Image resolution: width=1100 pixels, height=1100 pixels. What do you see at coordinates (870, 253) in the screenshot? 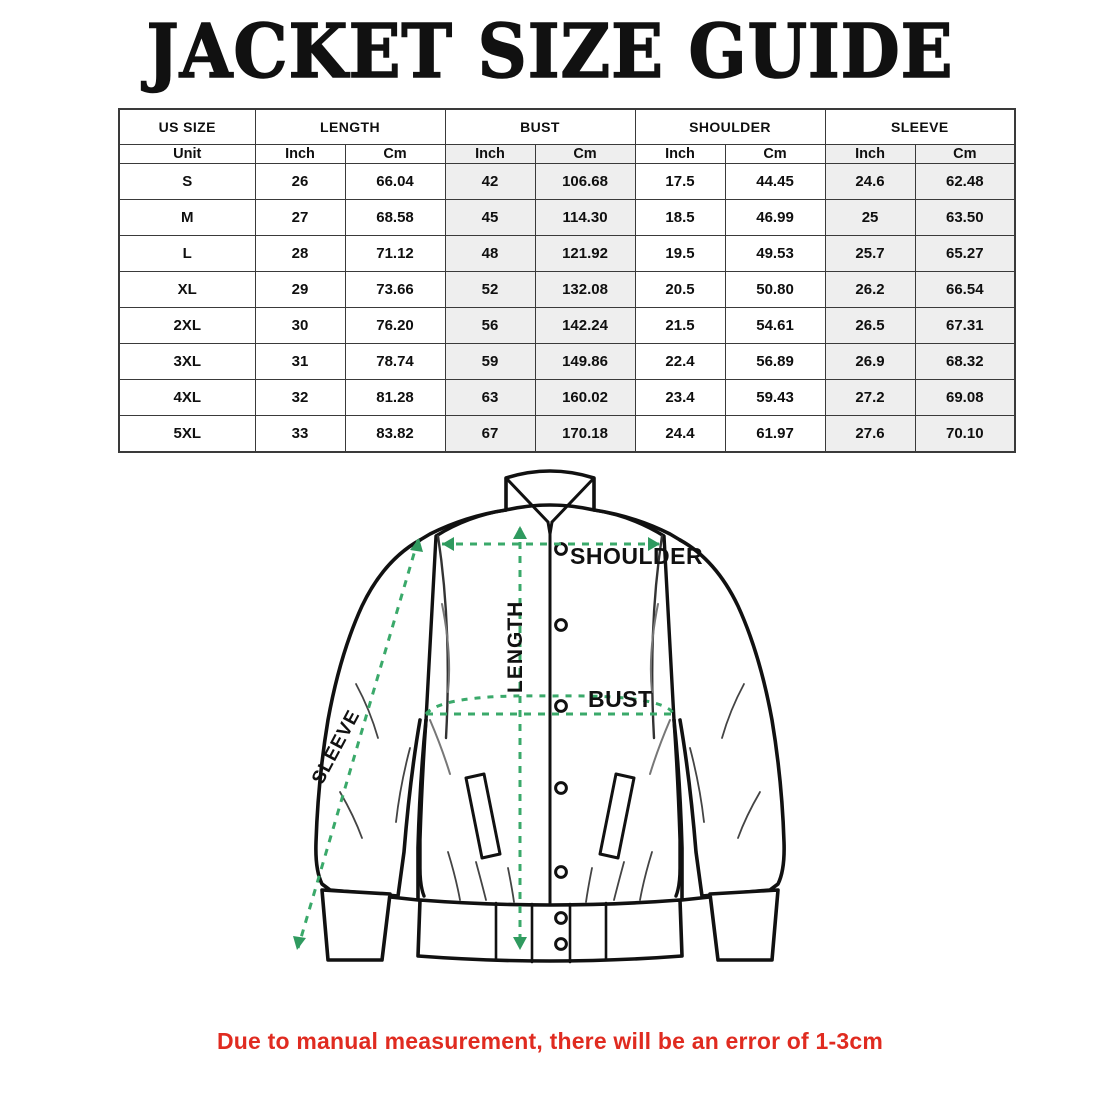
I see `cell-sleeve-in: 25.7` at bounding box center [870, 253].